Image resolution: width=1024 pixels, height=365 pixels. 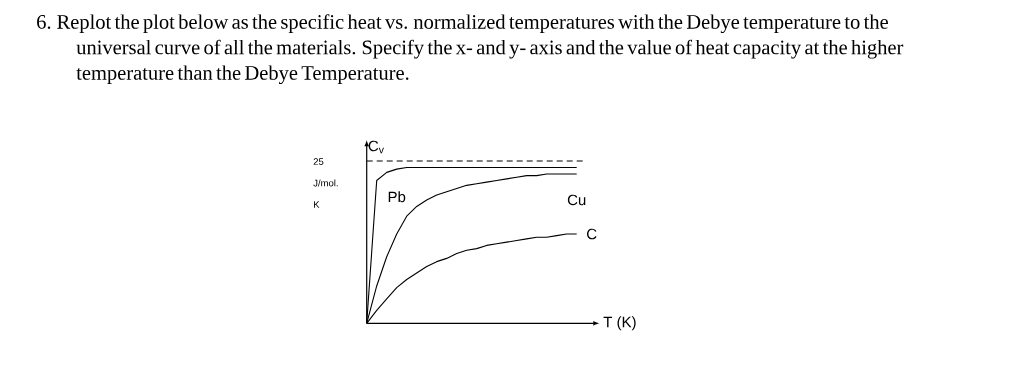 What do you see at coordinates (619, 323) in the screenshot?
I see `x-axis-title: T (K)` at bounding box center [619, 323].